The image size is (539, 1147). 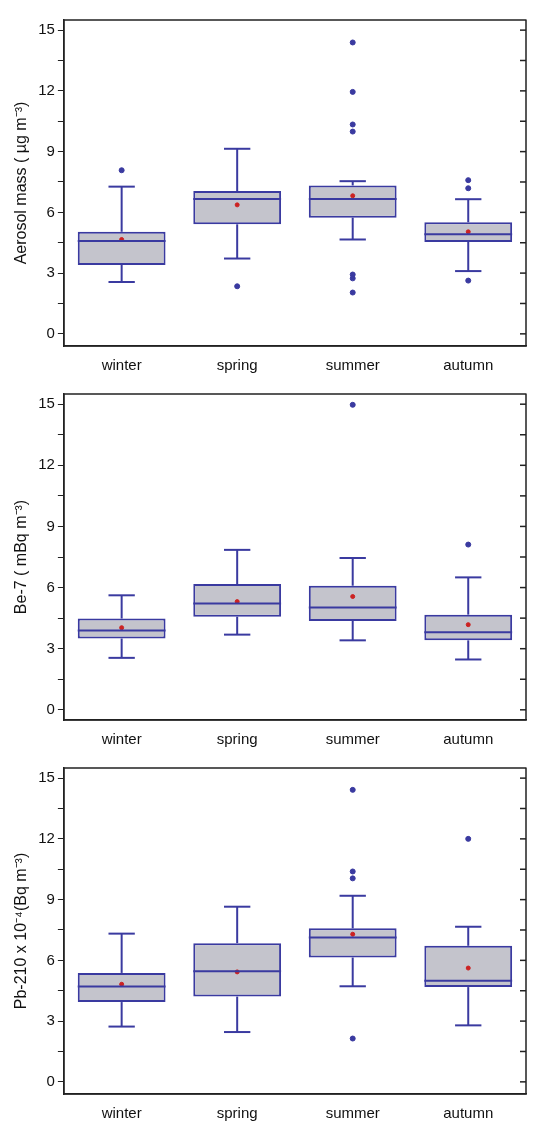 I want to click on y-axis-title: Aerosol mass ( µg m⁻³), so click(x=21, y=183).